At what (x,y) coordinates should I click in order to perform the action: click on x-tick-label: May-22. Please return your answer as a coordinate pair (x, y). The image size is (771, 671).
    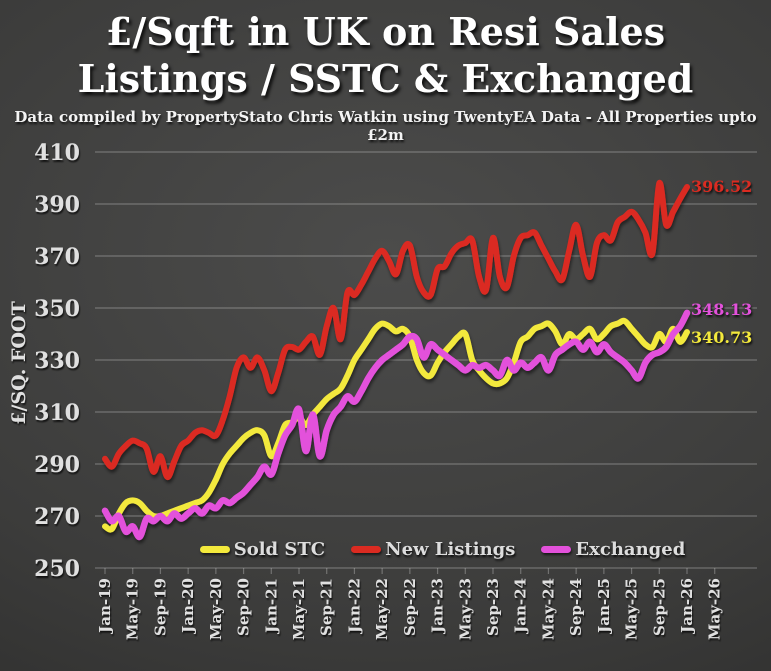
    Looking at the image, I should click on (382, 609).